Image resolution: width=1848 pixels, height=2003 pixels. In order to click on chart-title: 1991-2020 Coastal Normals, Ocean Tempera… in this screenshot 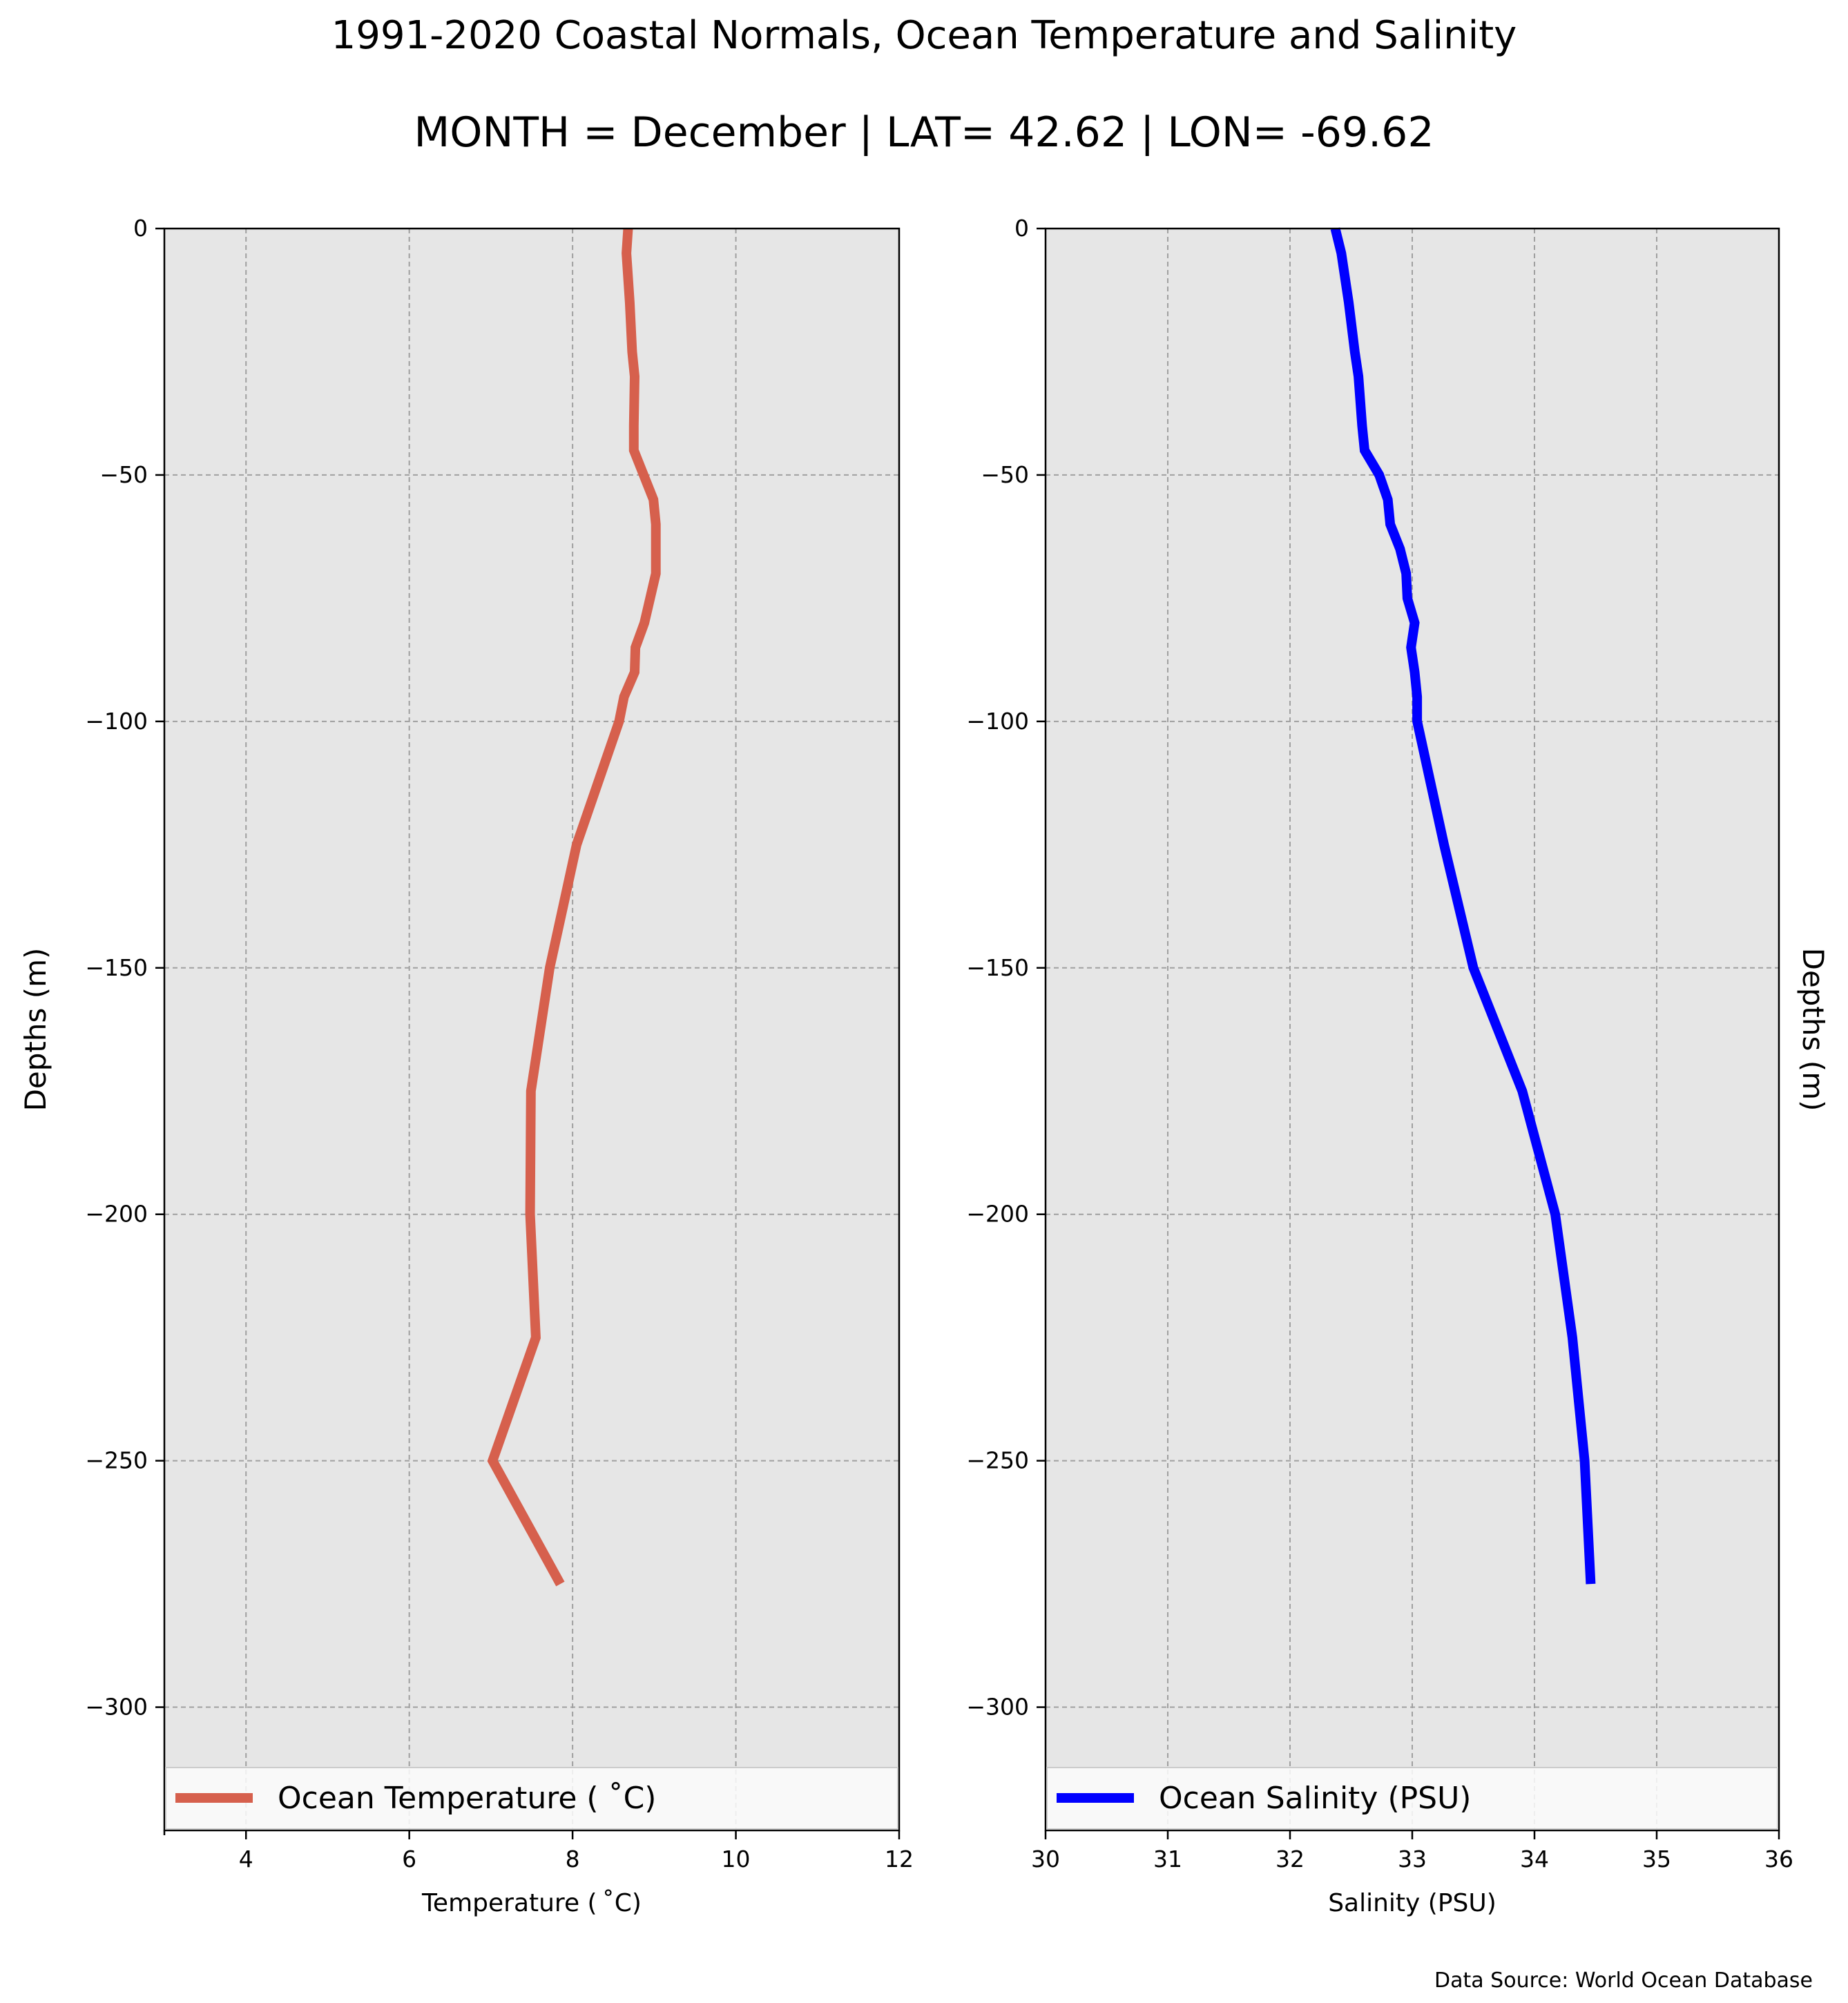, I will do `click(924, 35)`.